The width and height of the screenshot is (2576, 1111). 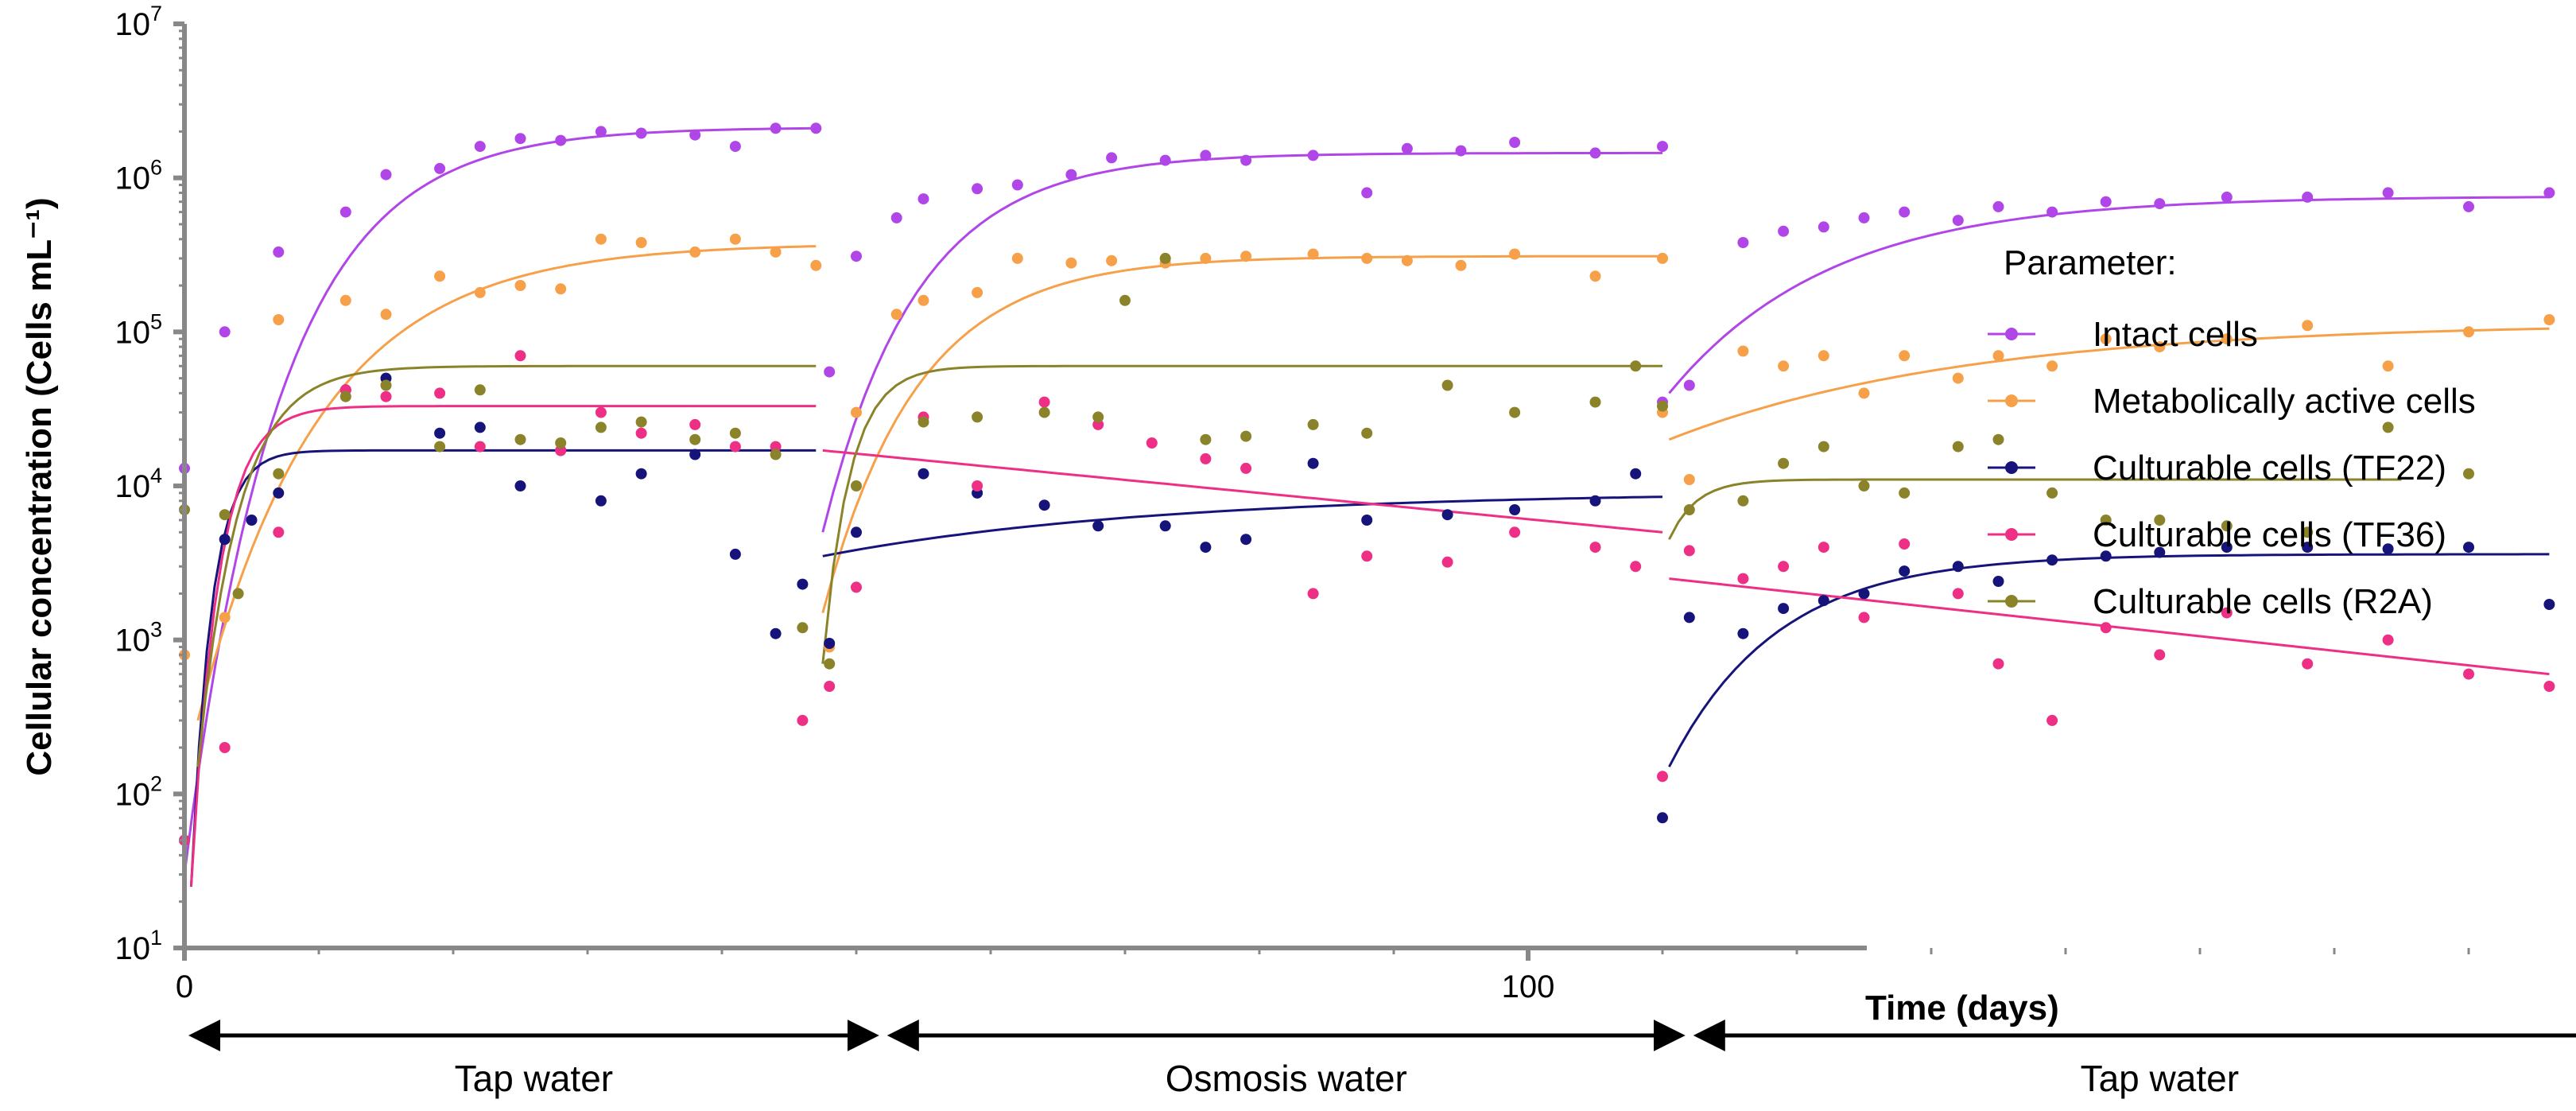 I want to click on legend-label: Metabolically active cells, so click(x=2284, y=401).